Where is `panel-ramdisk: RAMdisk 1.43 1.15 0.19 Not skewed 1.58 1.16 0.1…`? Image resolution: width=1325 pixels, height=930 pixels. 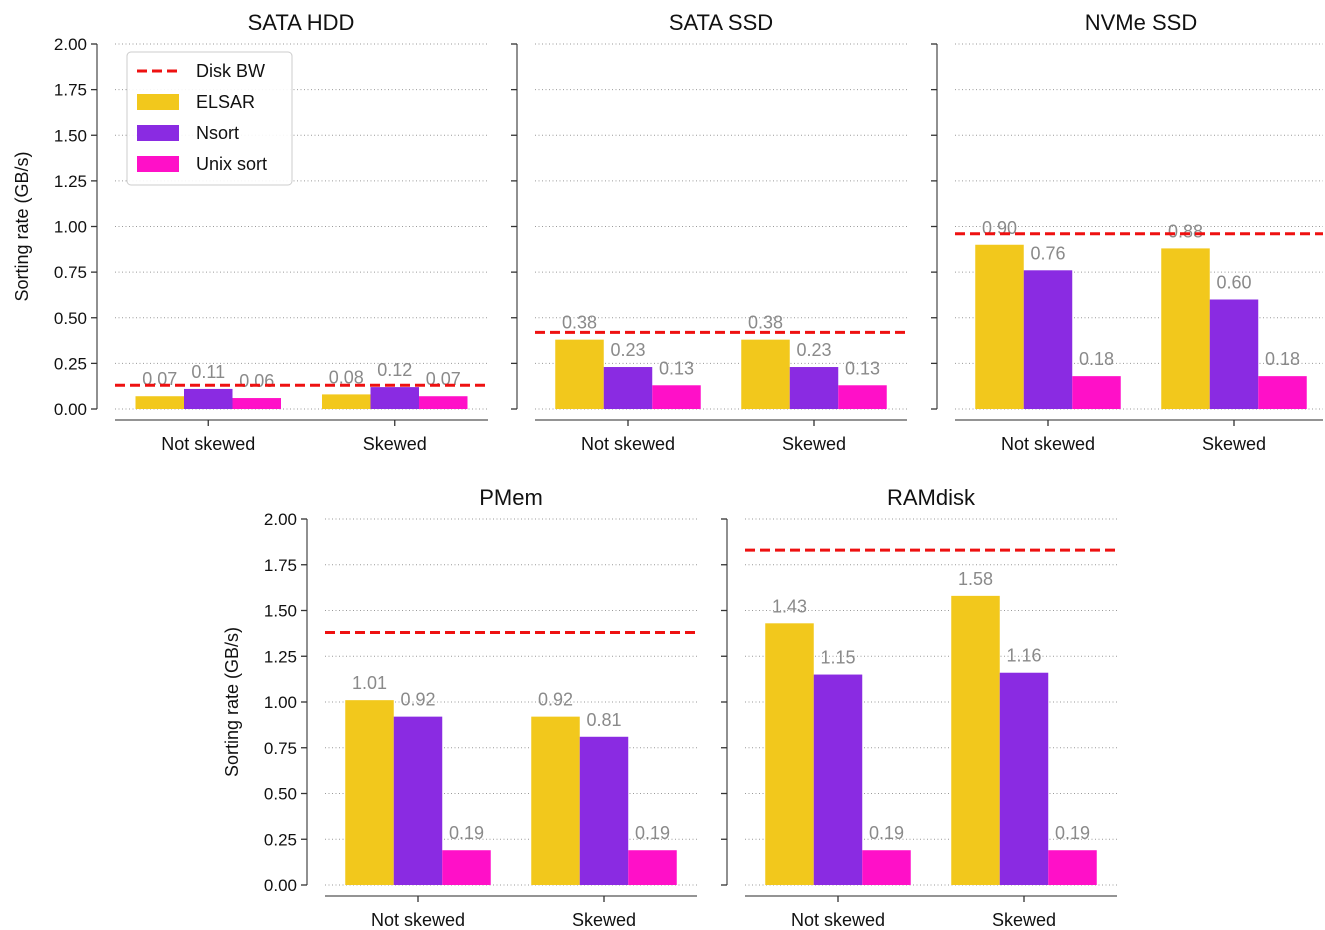
panel-ramdisk: RAMdisk 1.43 1.15 0.19 Not skewed 1.58 1.16 0.1… is located at coordinates (919, 707).